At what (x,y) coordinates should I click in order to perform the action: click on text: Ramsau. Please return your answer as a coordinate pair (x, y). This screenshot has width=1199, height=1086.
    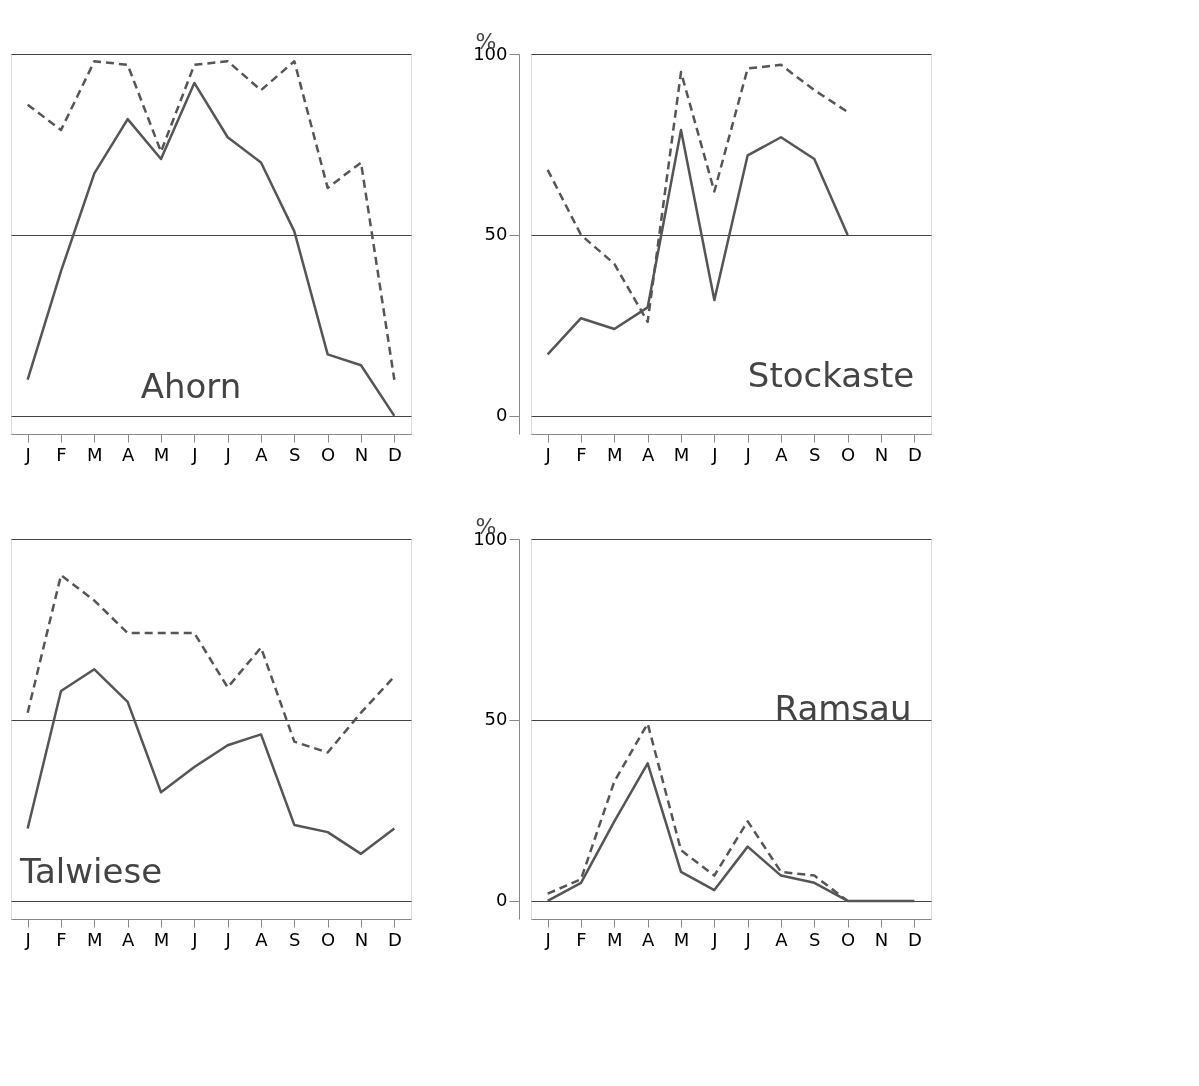
    Looking at the image, I should click on (843, 708).